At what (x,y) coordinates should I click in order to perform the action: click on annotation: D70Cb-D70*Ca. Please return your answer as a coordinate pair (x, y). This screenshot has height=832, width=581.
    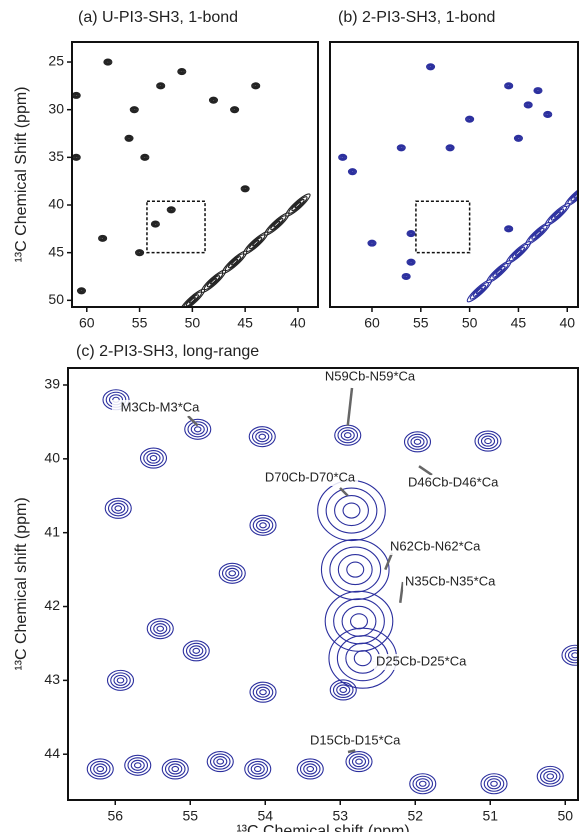
    Looking at the image, I should click on (310, 476).